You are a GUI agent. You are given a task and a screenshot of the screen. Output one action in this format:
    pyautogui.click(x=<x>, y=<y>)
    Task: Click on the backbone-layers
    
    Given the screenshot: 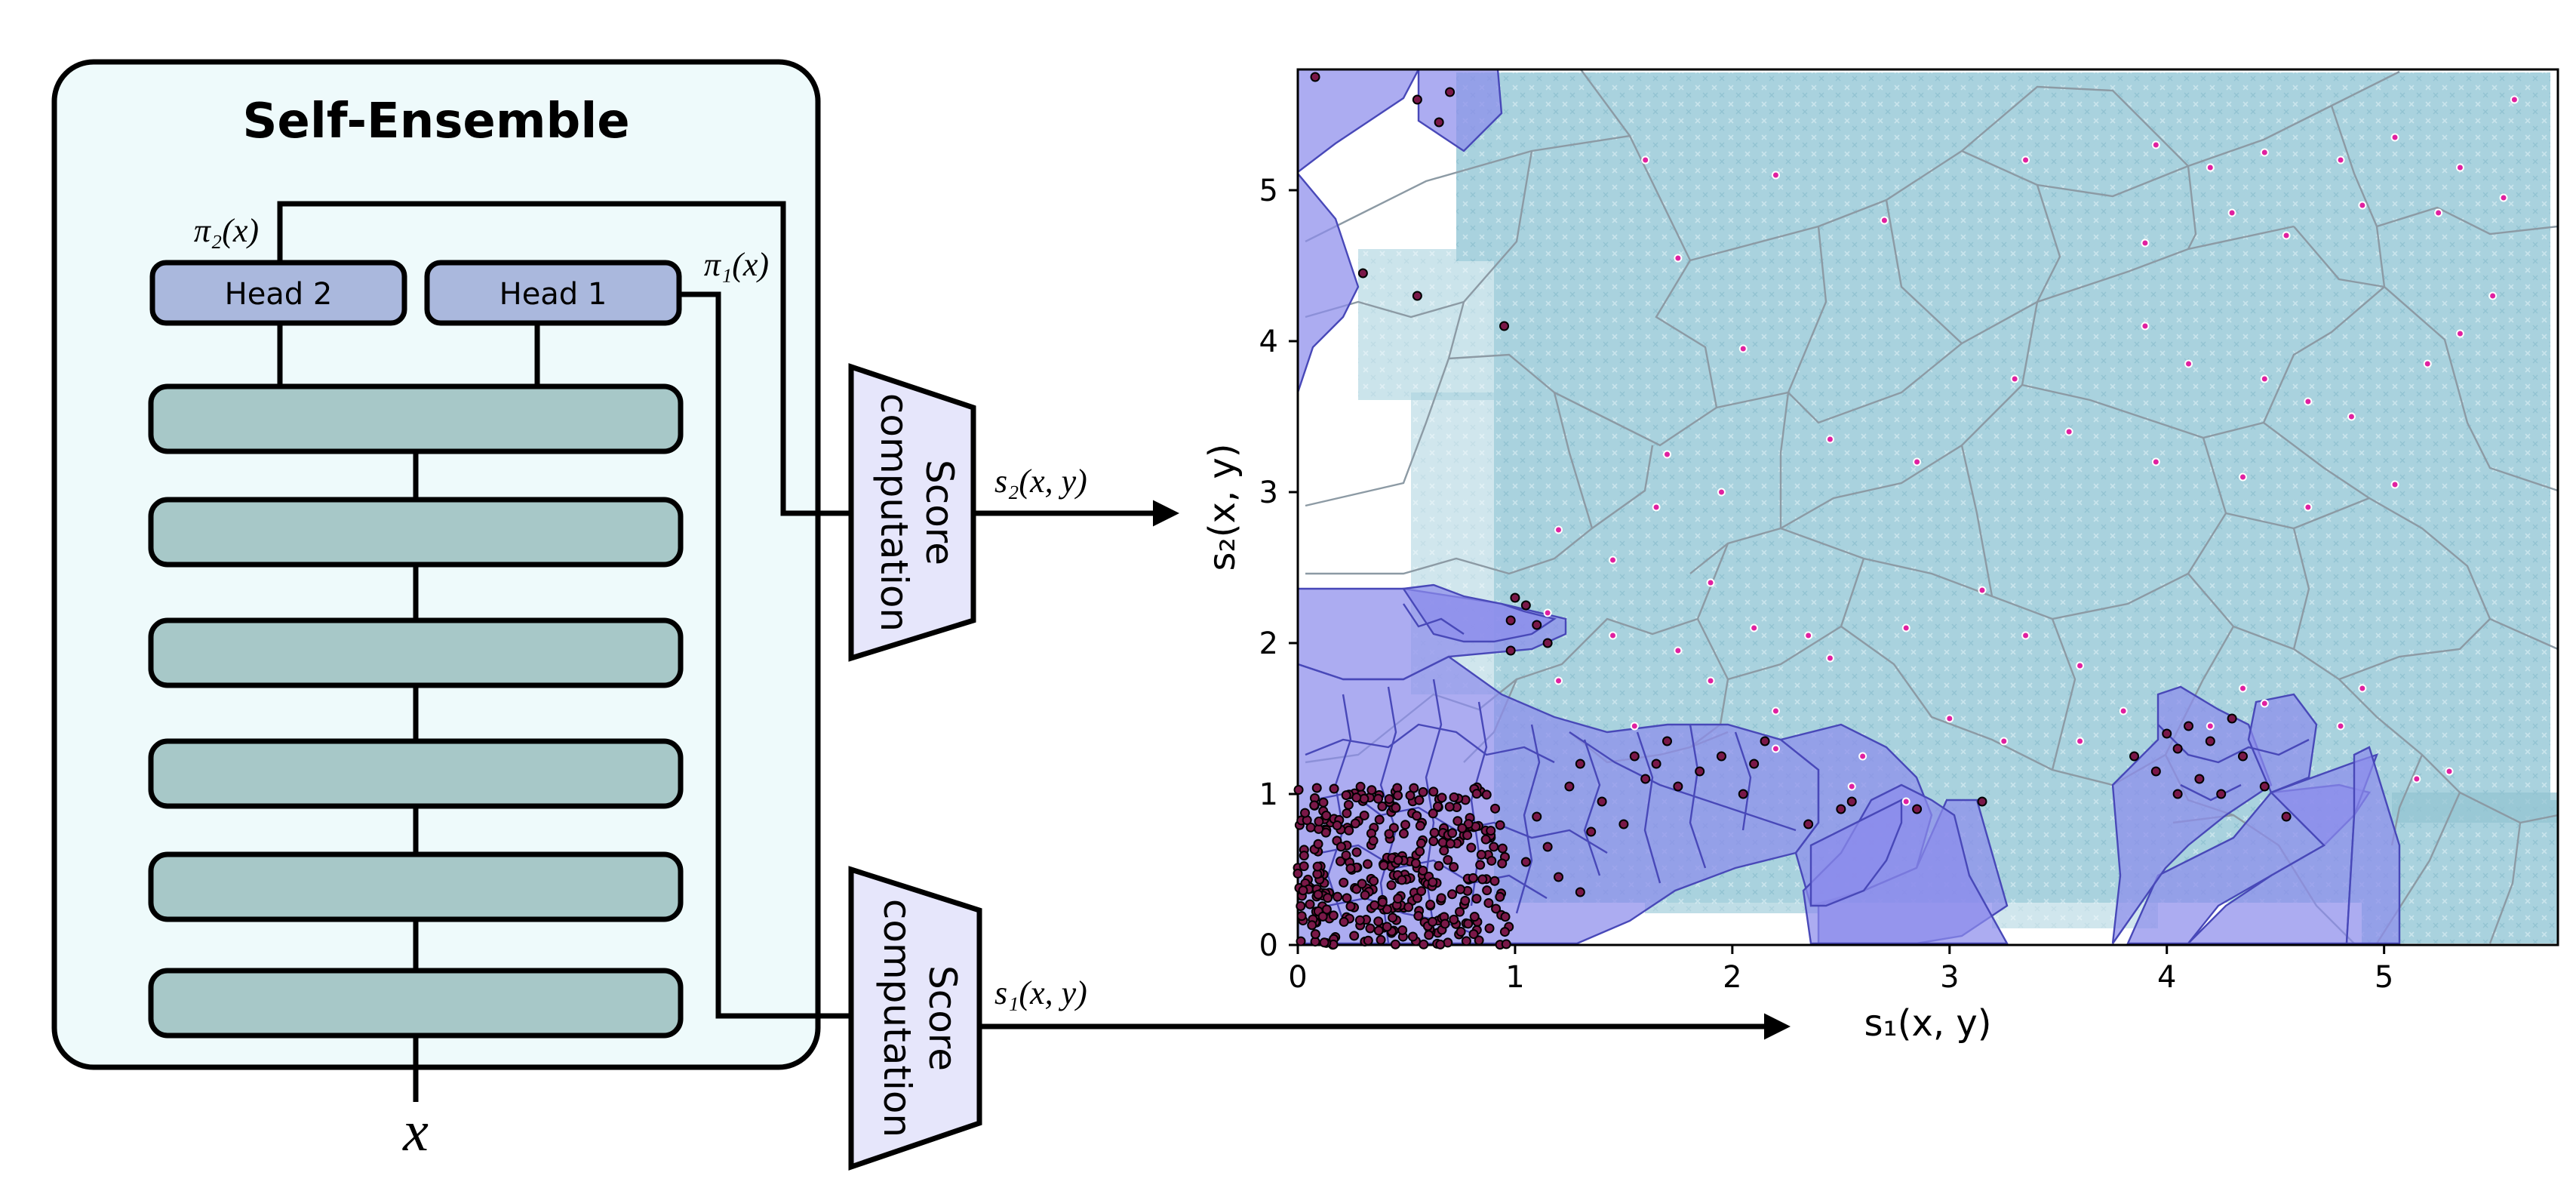 What is the action you would take?
    pyautogui.click(x=416, y=711)
    